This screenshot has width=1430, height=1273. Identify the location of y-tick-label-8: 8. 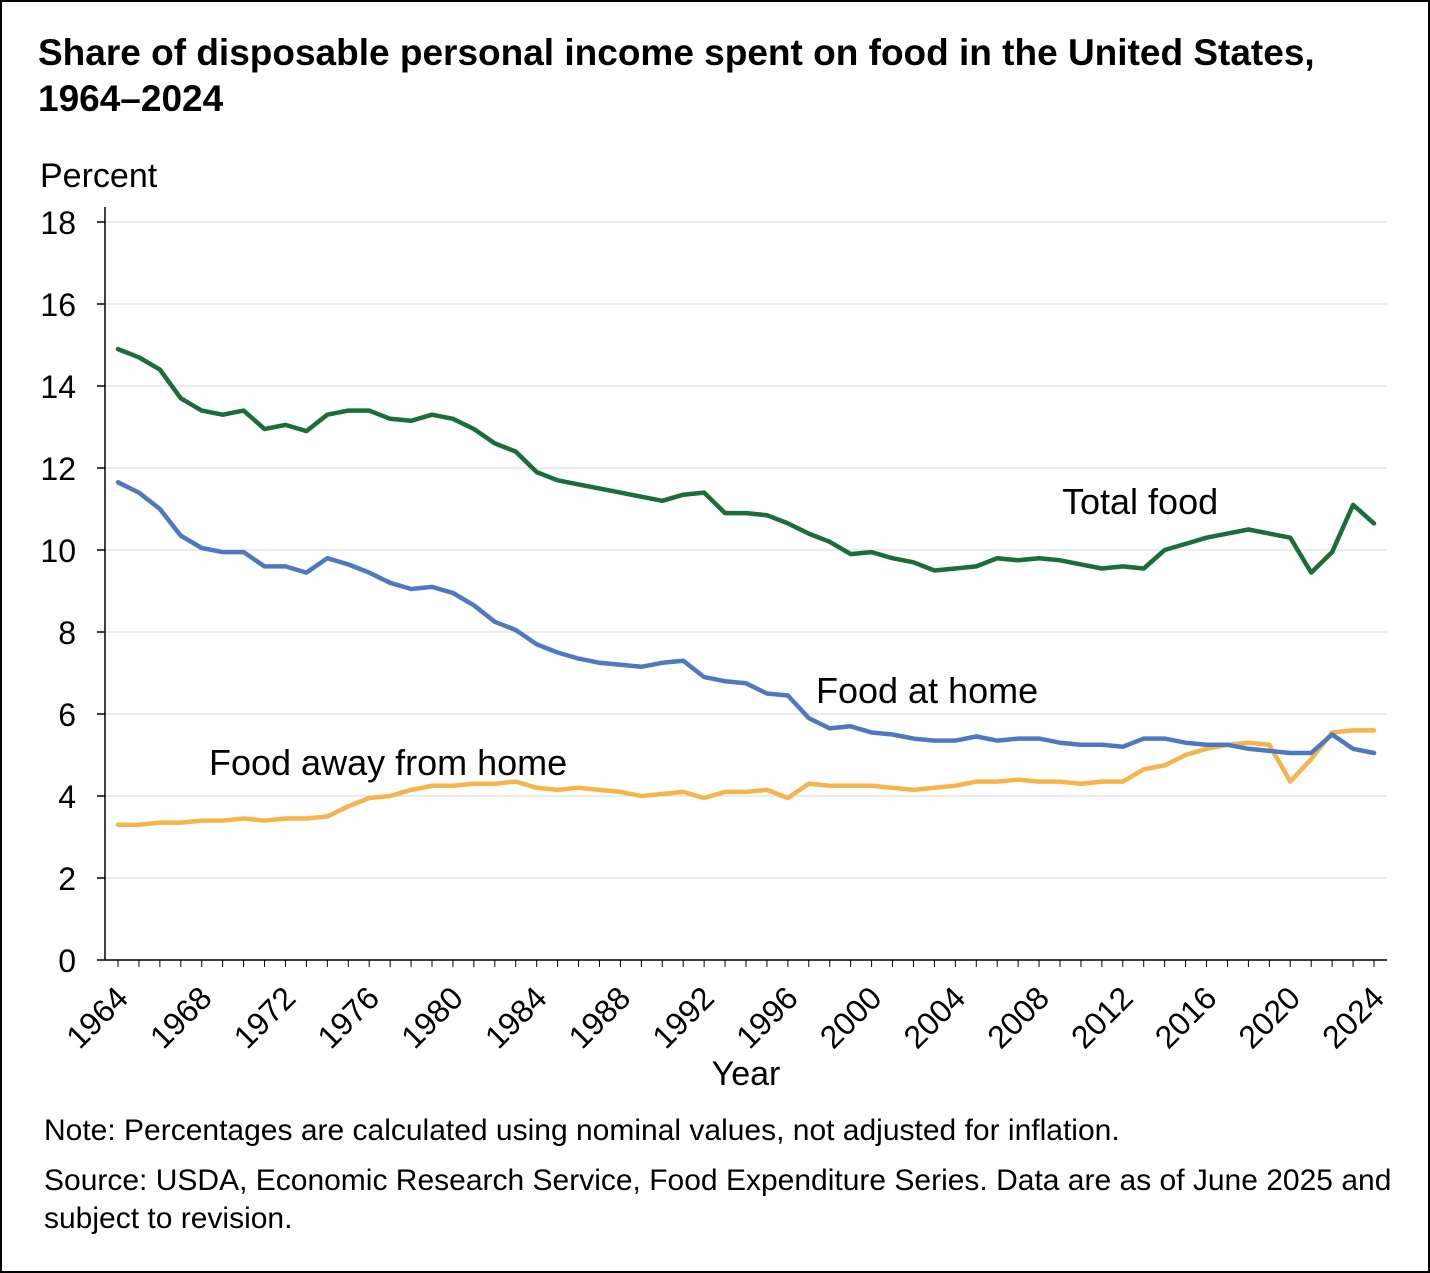
(67, 633).